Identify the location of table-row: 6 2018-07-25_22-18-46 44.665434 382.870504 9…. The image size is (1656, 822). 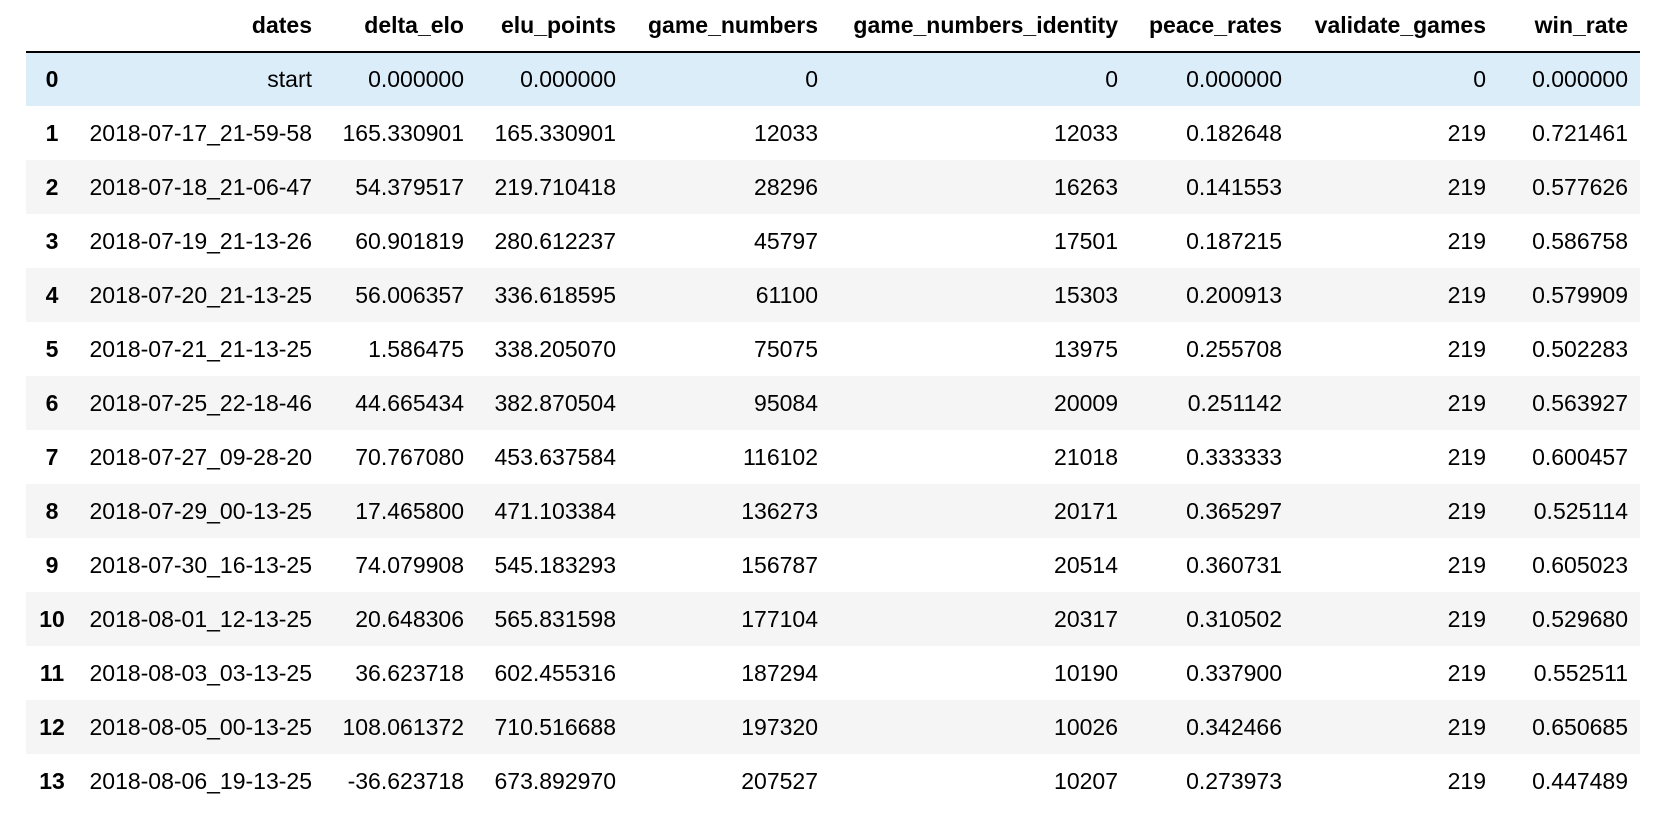
(833, 403).